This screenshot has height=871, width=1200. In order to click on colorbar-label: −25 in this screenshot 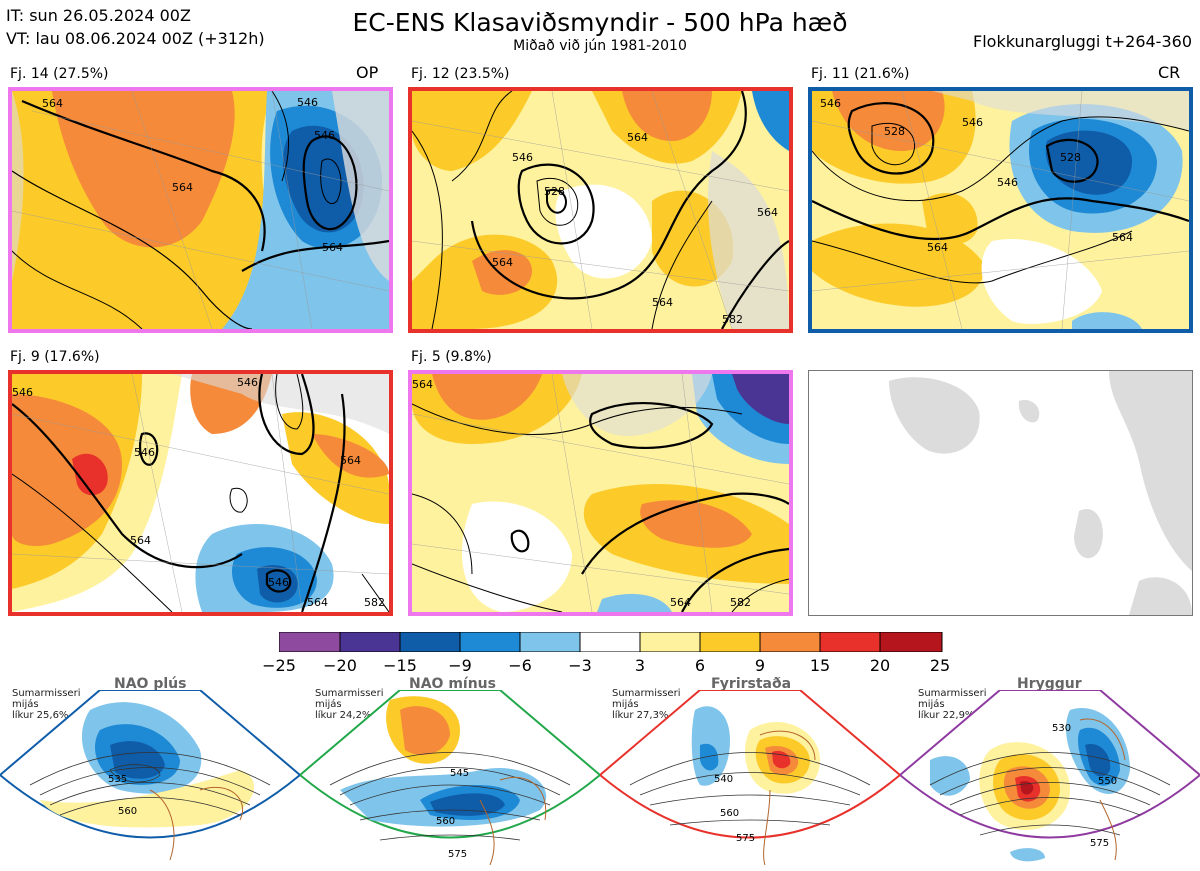, I will do `click(279, 665)`.